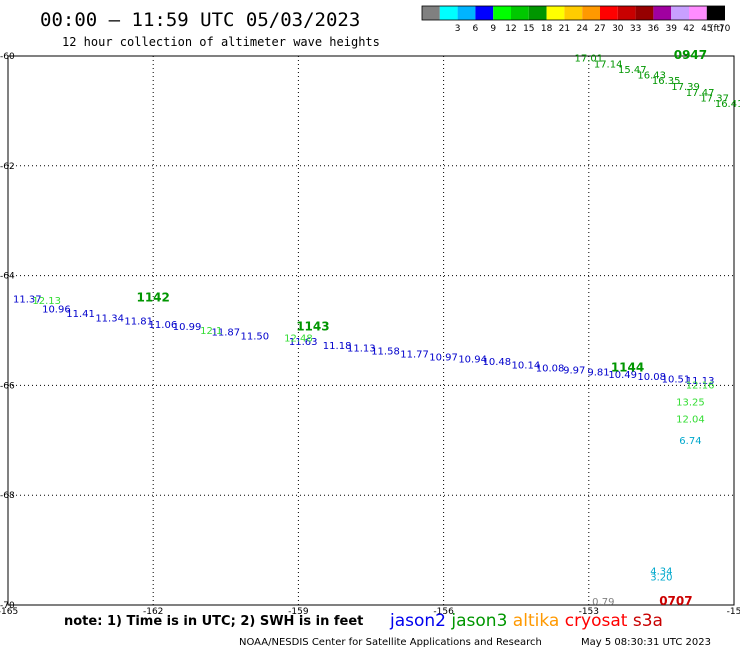 The height and width of the screenshot is (650, 740). Describe the element at coordinates (385, 351) in the screenshot. I see `swh-label: 11.58` at that location.